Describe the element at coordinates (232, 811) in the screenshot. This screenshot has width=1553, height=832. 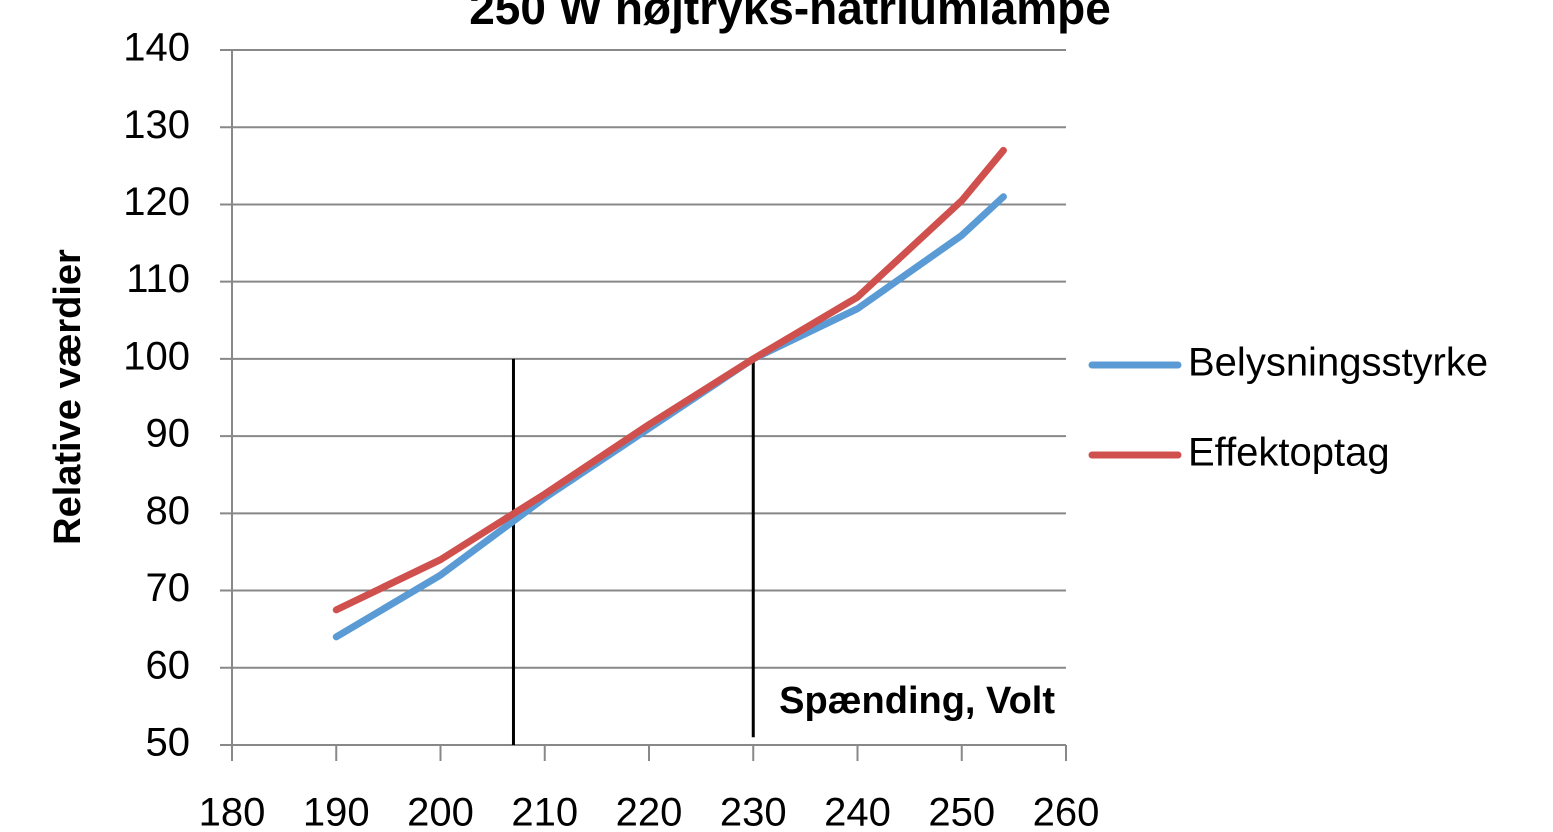
I see `x-tick-label: 180` at that location.